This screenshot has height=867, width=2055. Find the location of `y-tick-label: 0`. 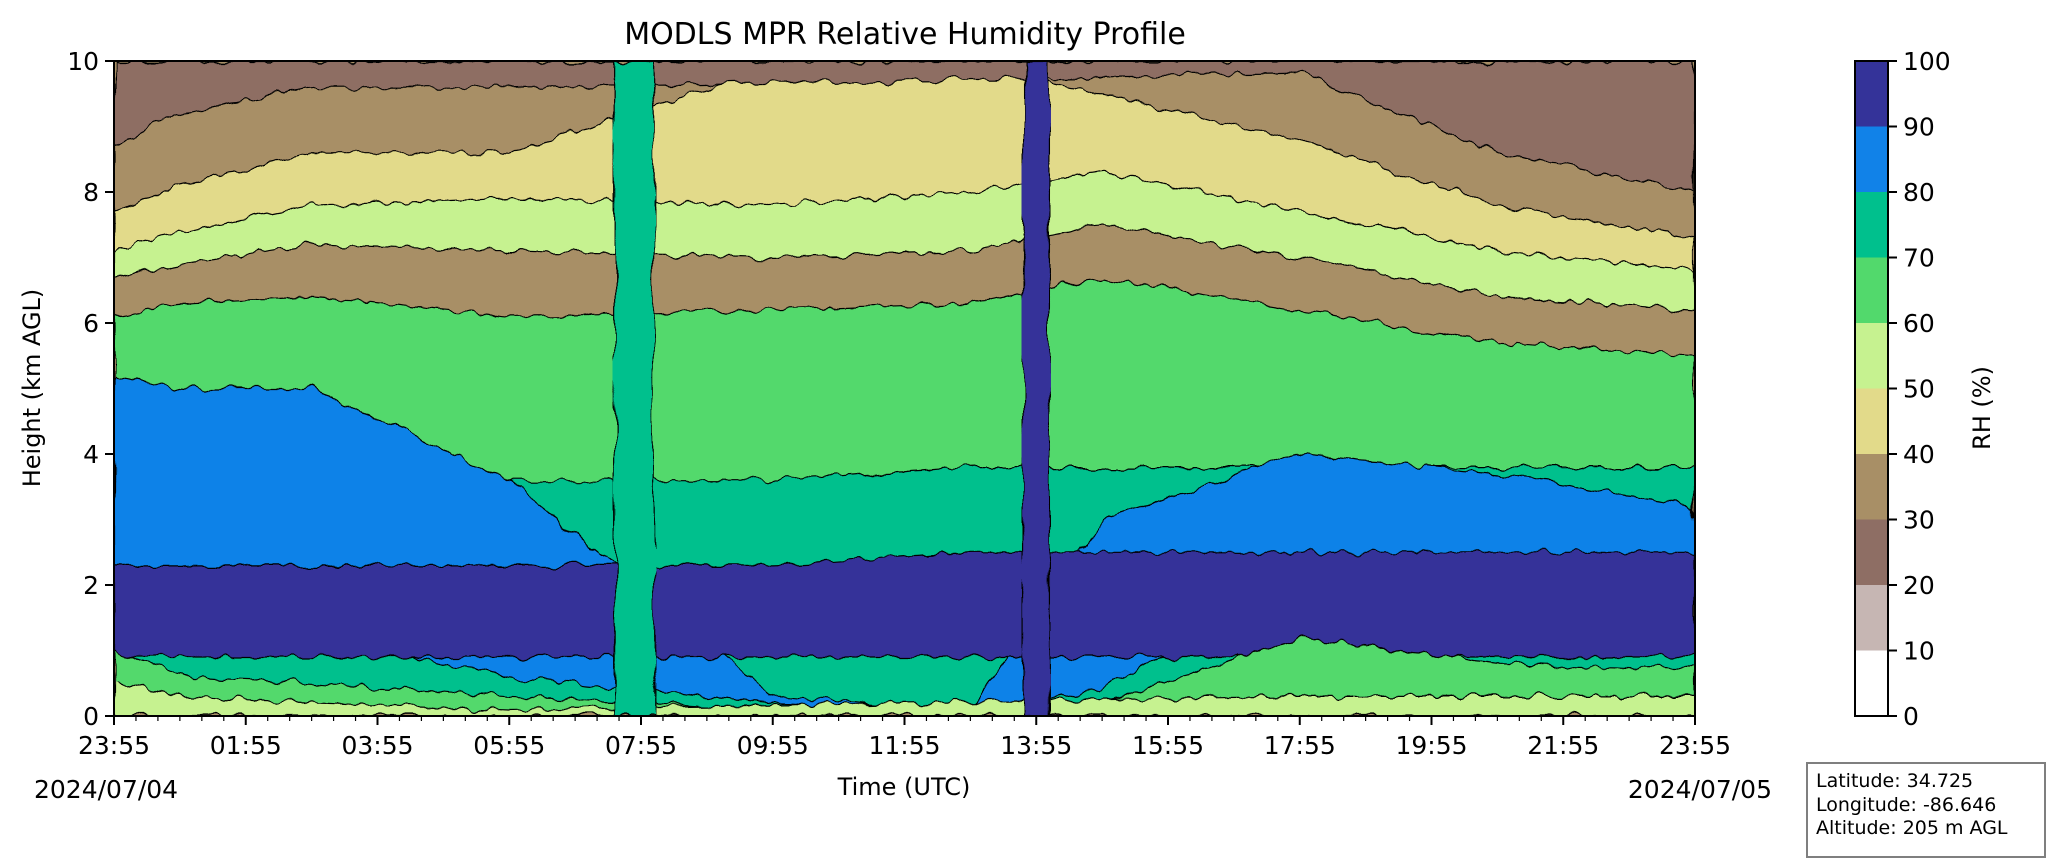

y-tick-label: 0 is located at coordinates (91, 716).